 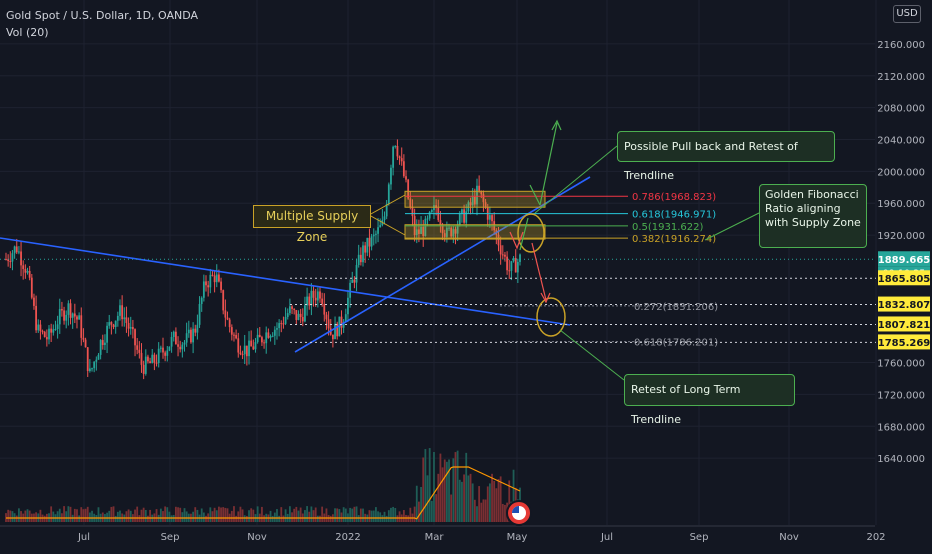 What do you see at coordinates (904, 304) in the screenshot?
I see `price-tag-bg` at bounding box center [904, 304].